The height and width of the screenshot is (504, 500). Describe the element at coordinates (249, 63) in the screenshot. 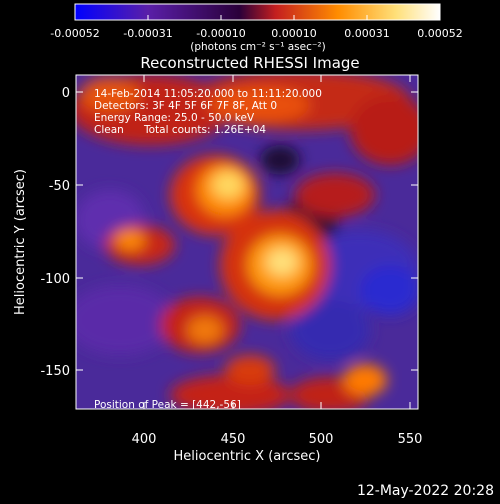

I see `plot-title: Reconstructed RHESSI Image` at that location.